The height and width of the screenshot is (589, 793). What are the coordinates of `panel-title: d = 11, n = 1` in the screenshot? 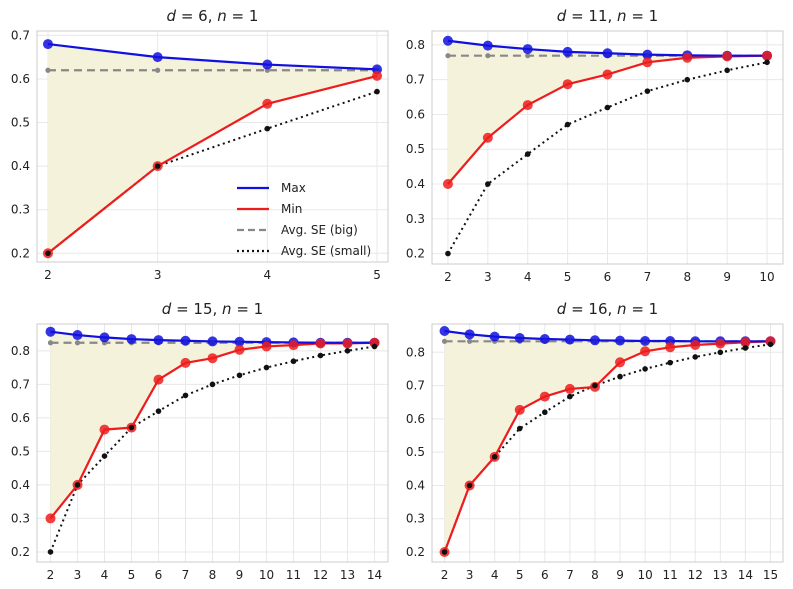 It's located at (607, 16).